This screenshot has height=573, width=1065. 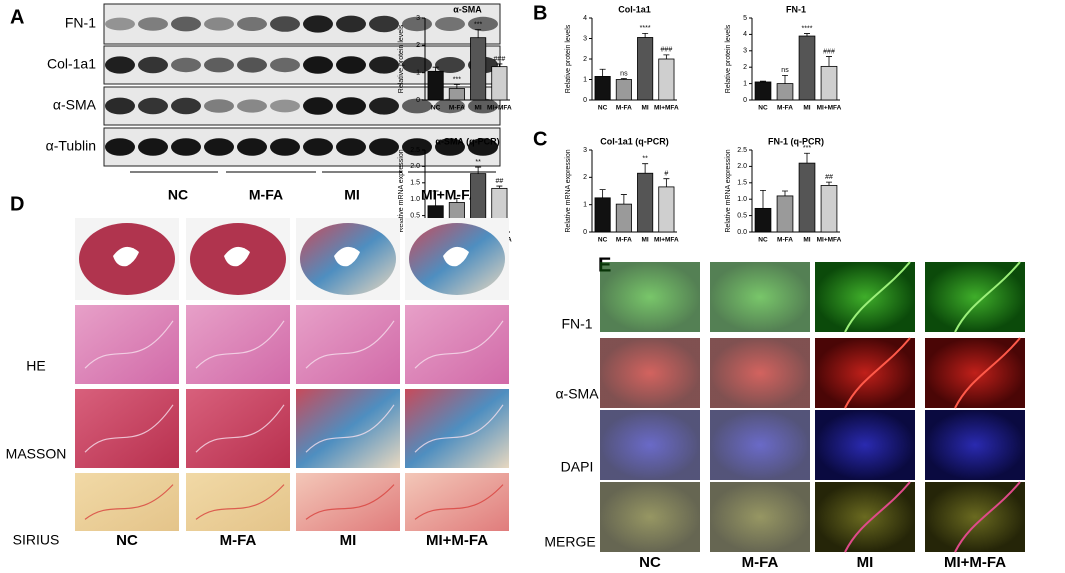 What do you see at coordinates (457, 540) in the screenshot?
I see `histology-column-label: MI+M-FA` at bounding box center [457, 540].